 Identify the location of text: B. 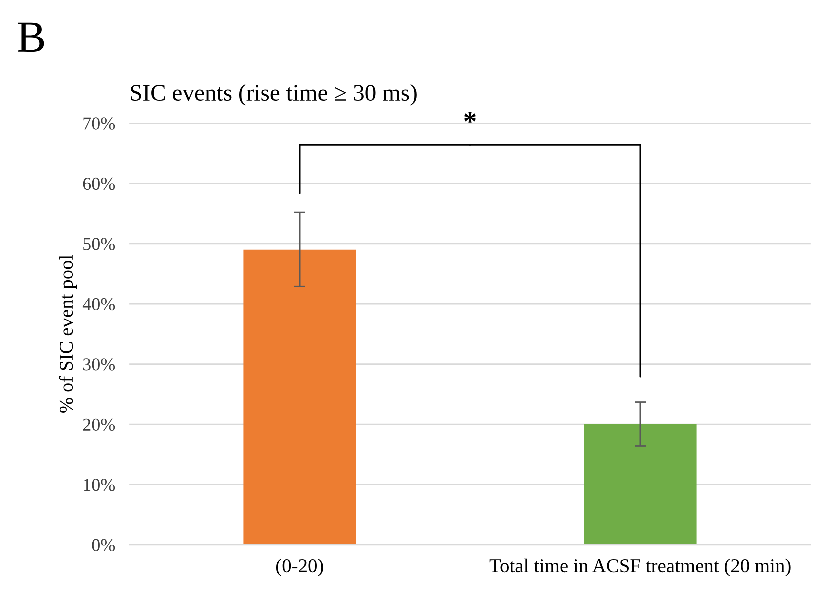
(31, 37).